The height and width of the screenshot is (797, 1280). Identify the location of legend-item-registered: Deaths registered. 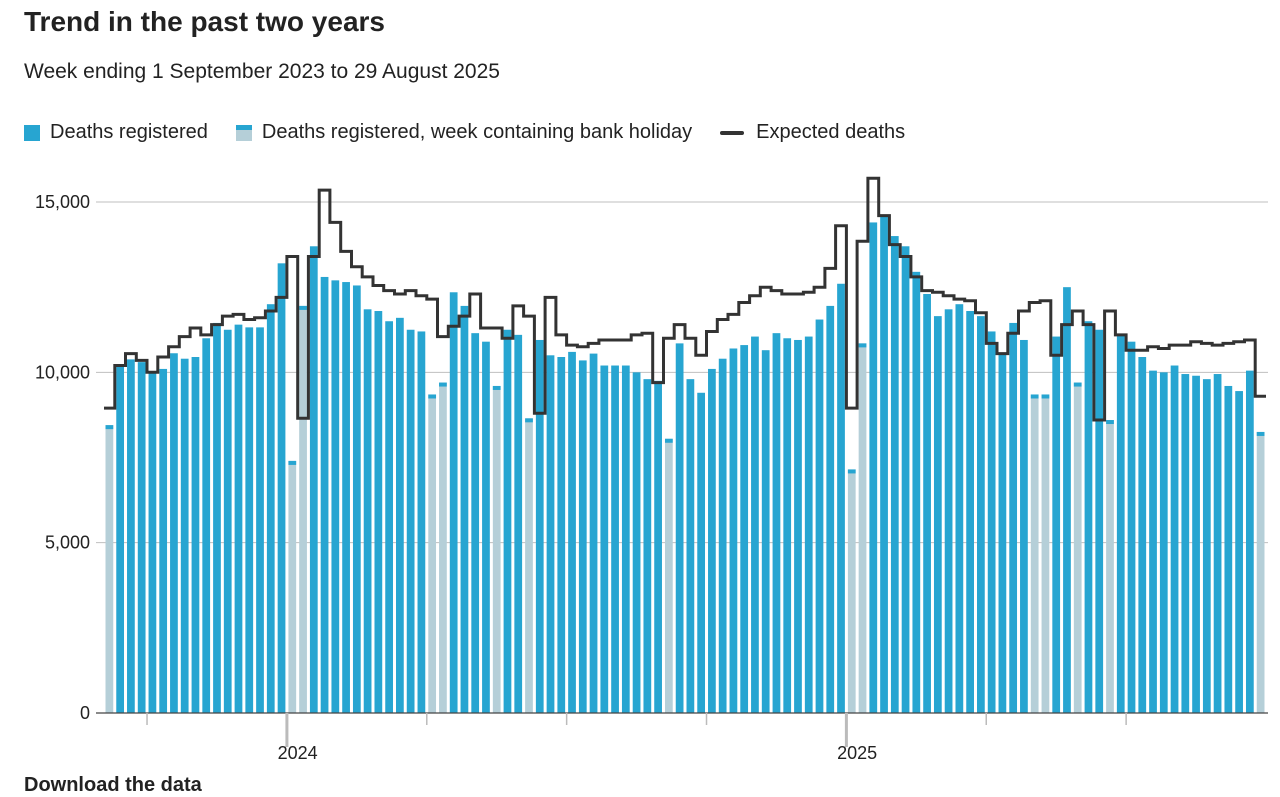
(116, 132).